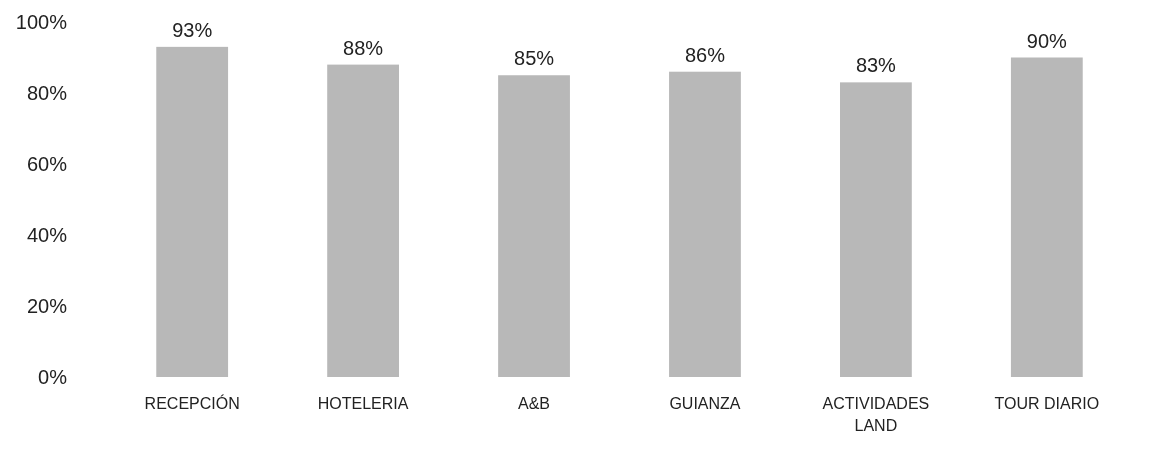 The width and height of the screenshot is (1154, 452). What do you see at coordinates (47, 235) in the screenshot?
I see `y-tick-label: 40%` at bounding box center [47, 235].